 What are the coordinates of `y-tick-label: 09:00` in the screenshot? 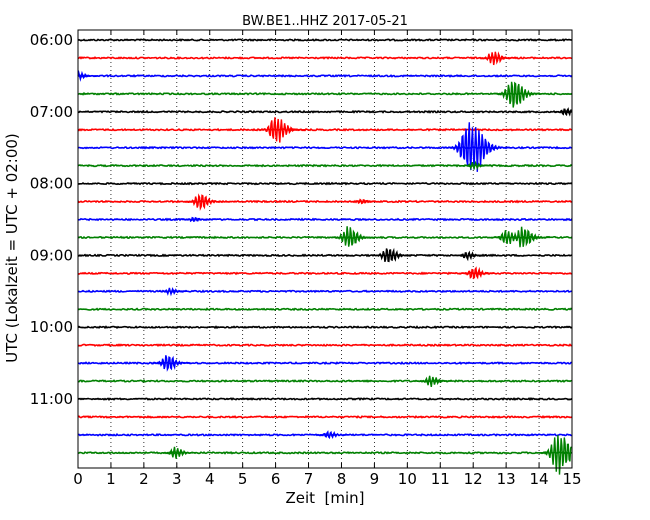 It's located at (51, 255).